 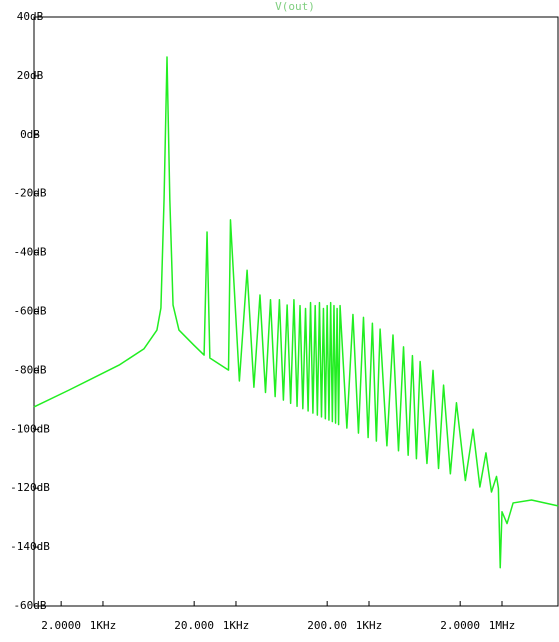 I want to click on x-tick-label: 20.000, so click(x=194, y=625).